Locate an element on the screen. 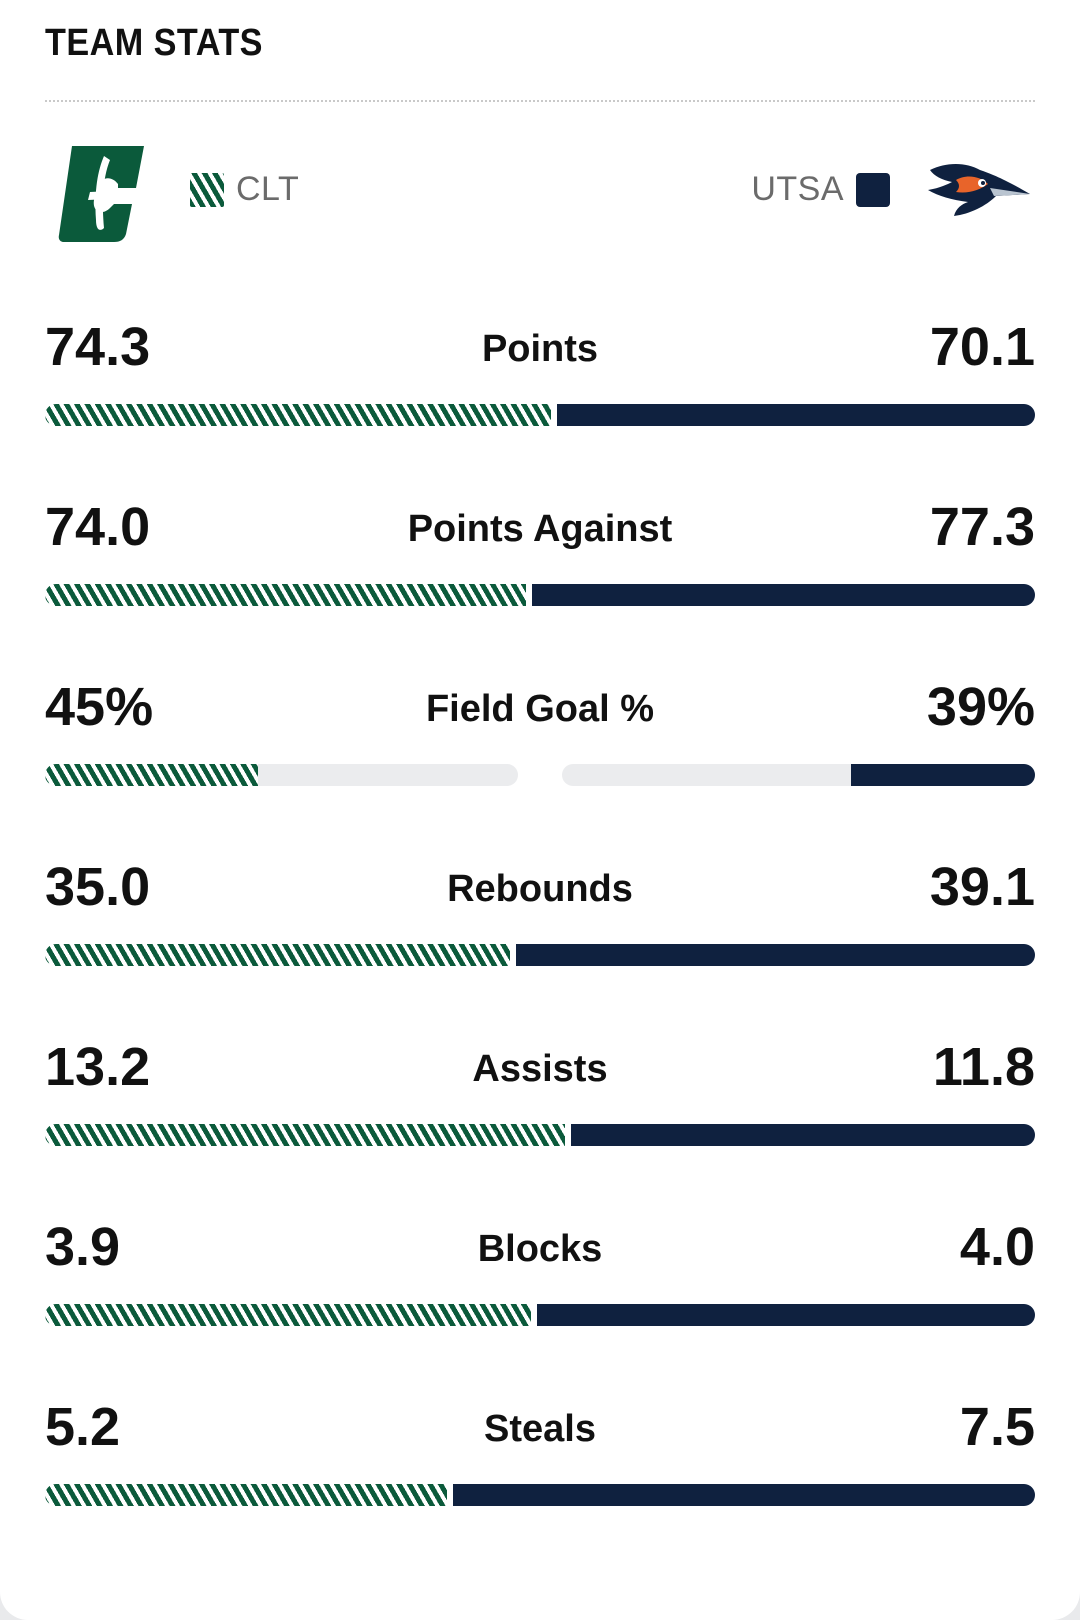 The image size is (1080, 1620). stat-right-value: 39% is located at coordinates (980, 707).